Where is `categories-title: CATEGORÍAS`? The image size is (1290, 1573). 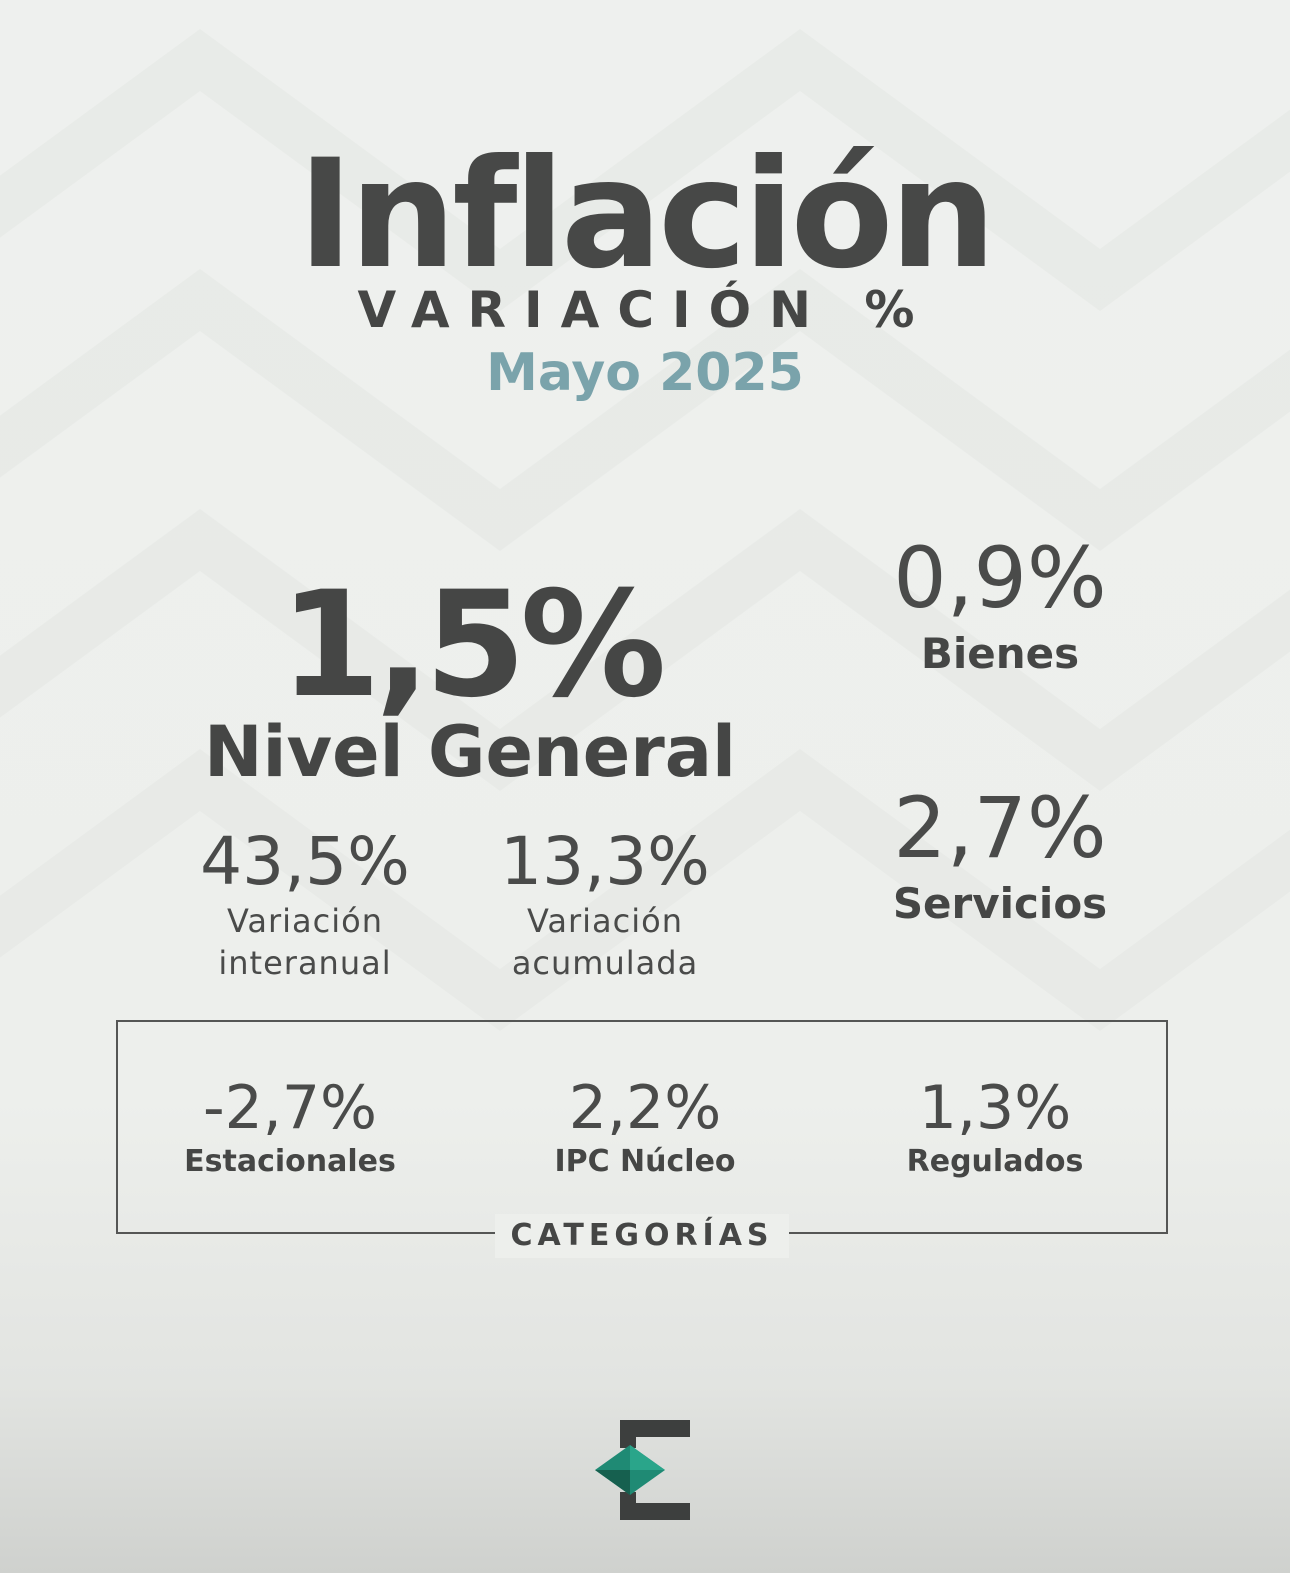 categories-title: CATEGORÍAS is located at coordinates (642, 1236).